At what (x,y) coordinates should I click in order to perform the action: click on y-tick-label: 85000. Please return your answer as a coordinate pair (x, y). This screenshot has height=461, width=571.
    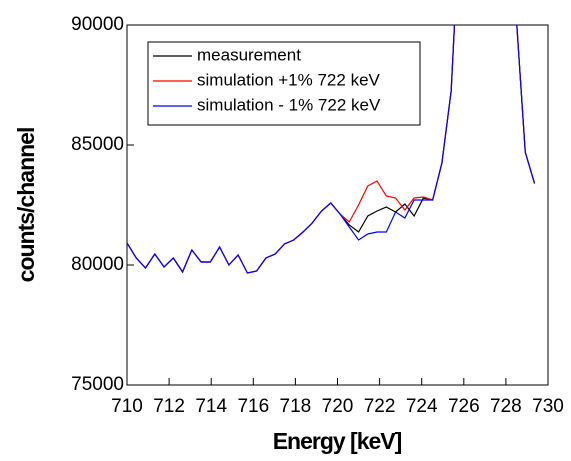
    Looking at the image, I should click on (97, 144).